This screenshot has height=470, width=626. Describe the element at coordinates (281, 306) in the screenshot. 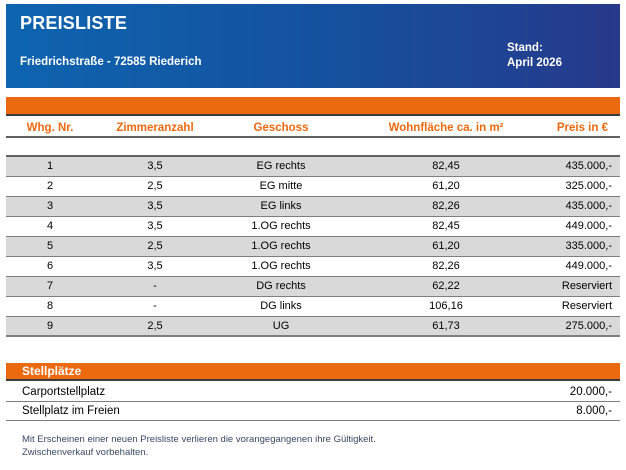

I see `table-cell: DG links` at that location.